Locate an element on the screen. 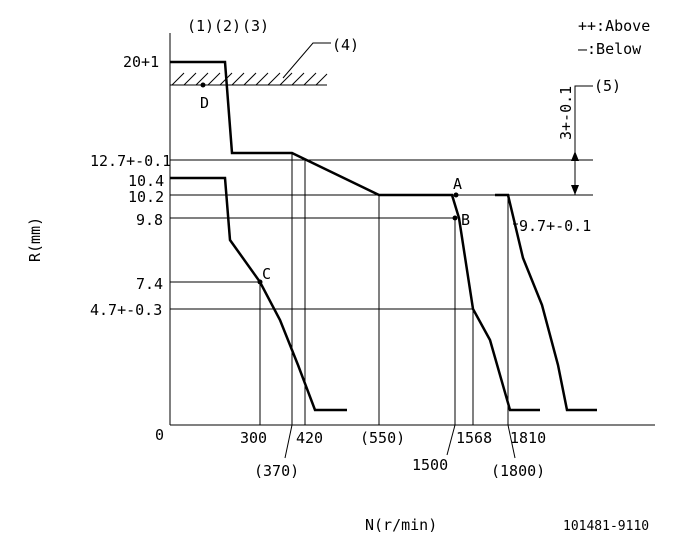 This screenshot has width=681, height=549. x-axis-title: N(r/min) is located at coordinates (401, 525).